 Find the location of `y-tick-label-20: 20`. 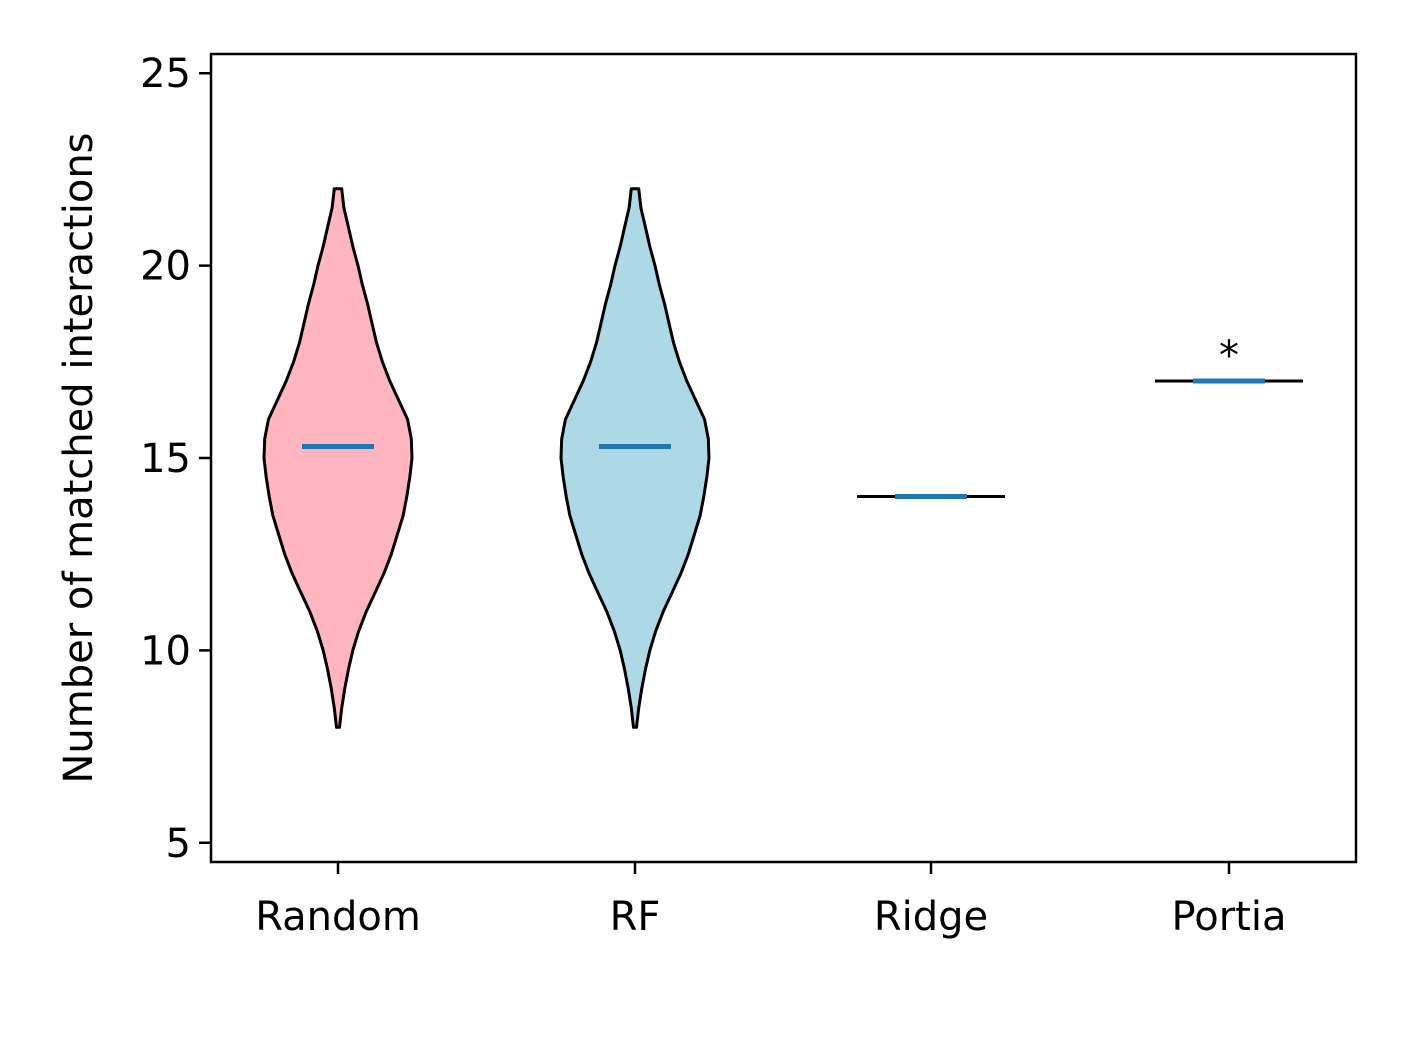

y-tick-label-20: 20 is located at coordinates (165, 267).